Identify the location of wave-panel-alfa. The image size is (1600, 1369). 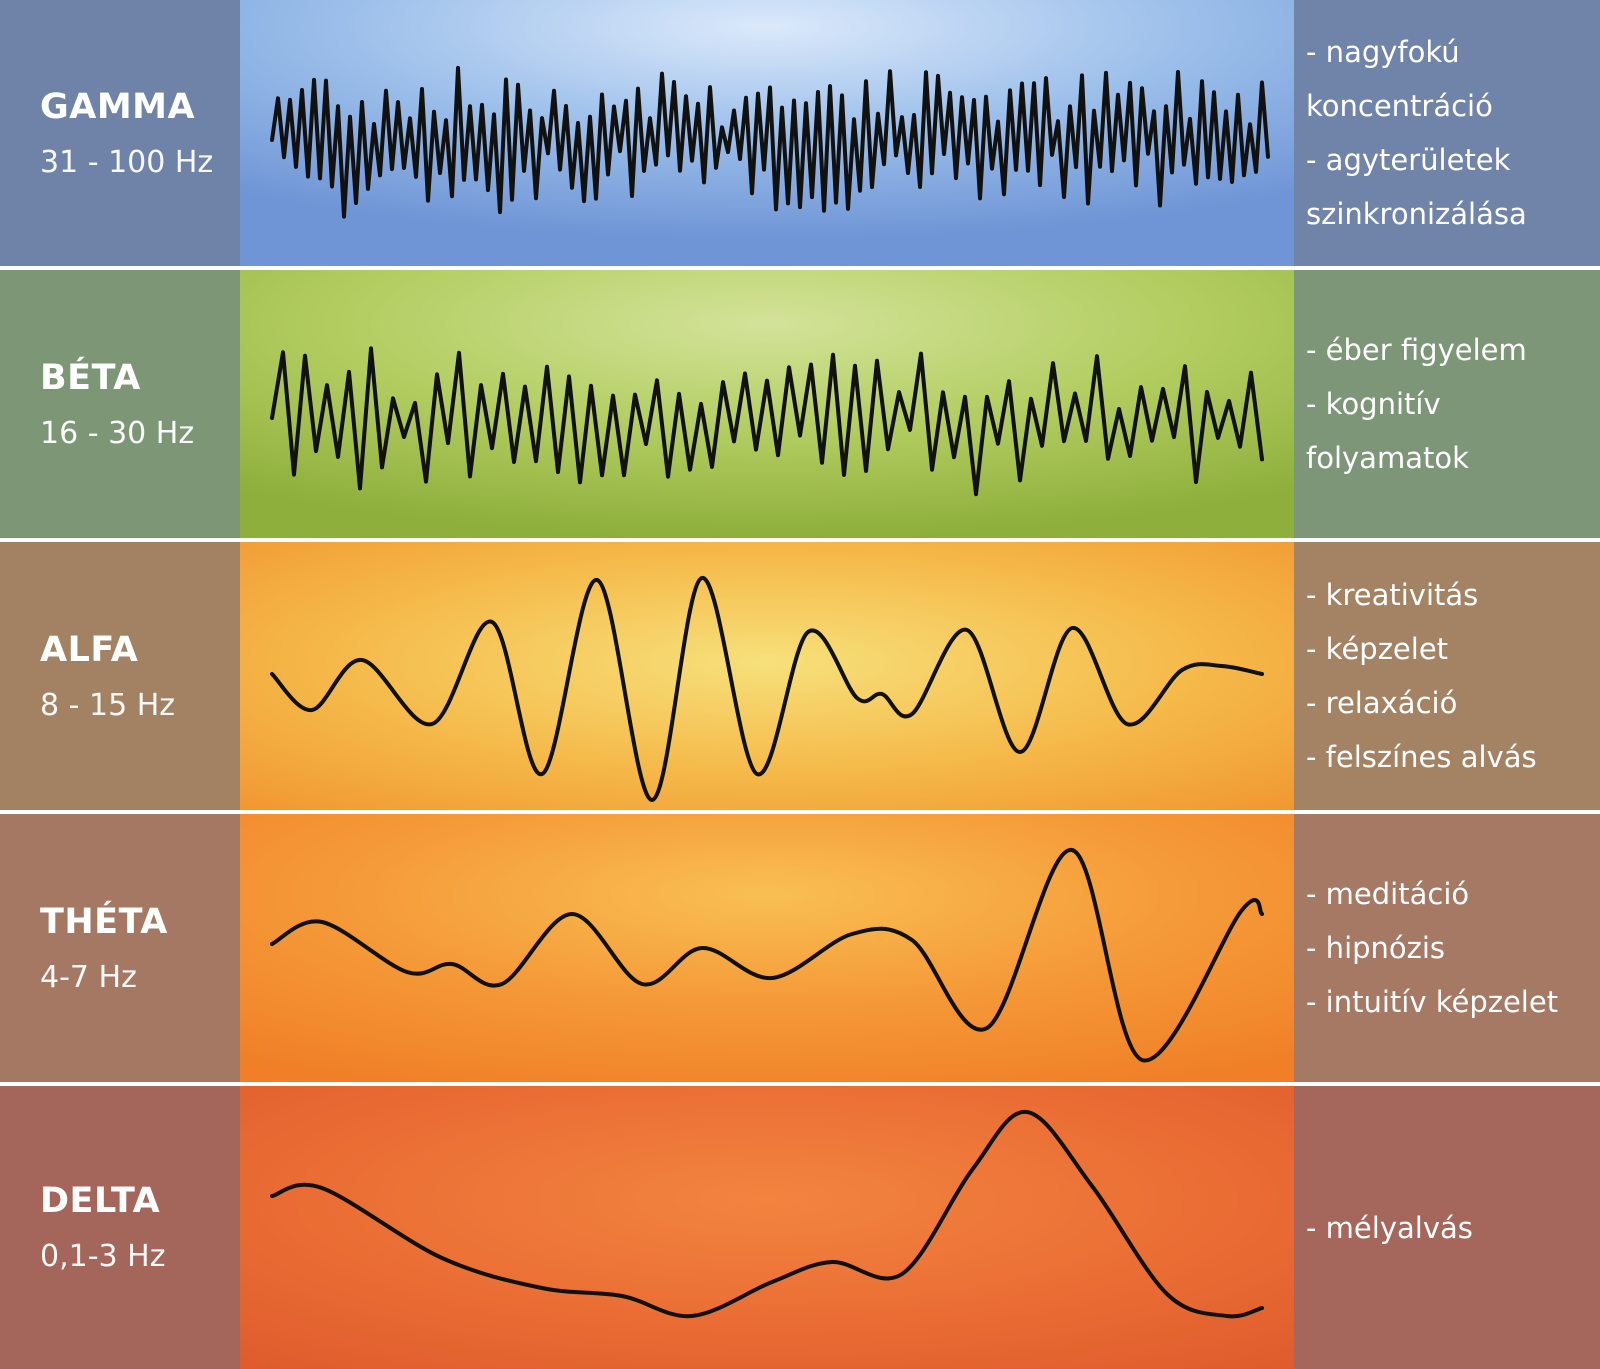
(767, 676).